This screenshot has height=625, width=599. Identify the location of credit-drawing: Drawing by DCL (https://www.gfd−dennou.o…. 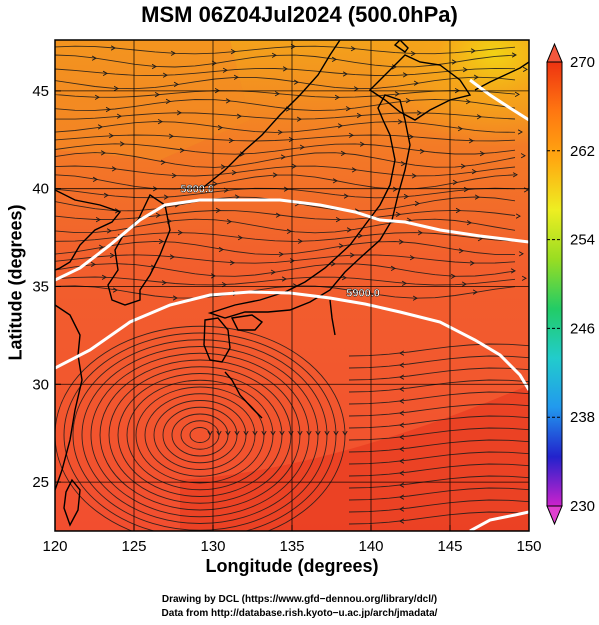
(299, 599).